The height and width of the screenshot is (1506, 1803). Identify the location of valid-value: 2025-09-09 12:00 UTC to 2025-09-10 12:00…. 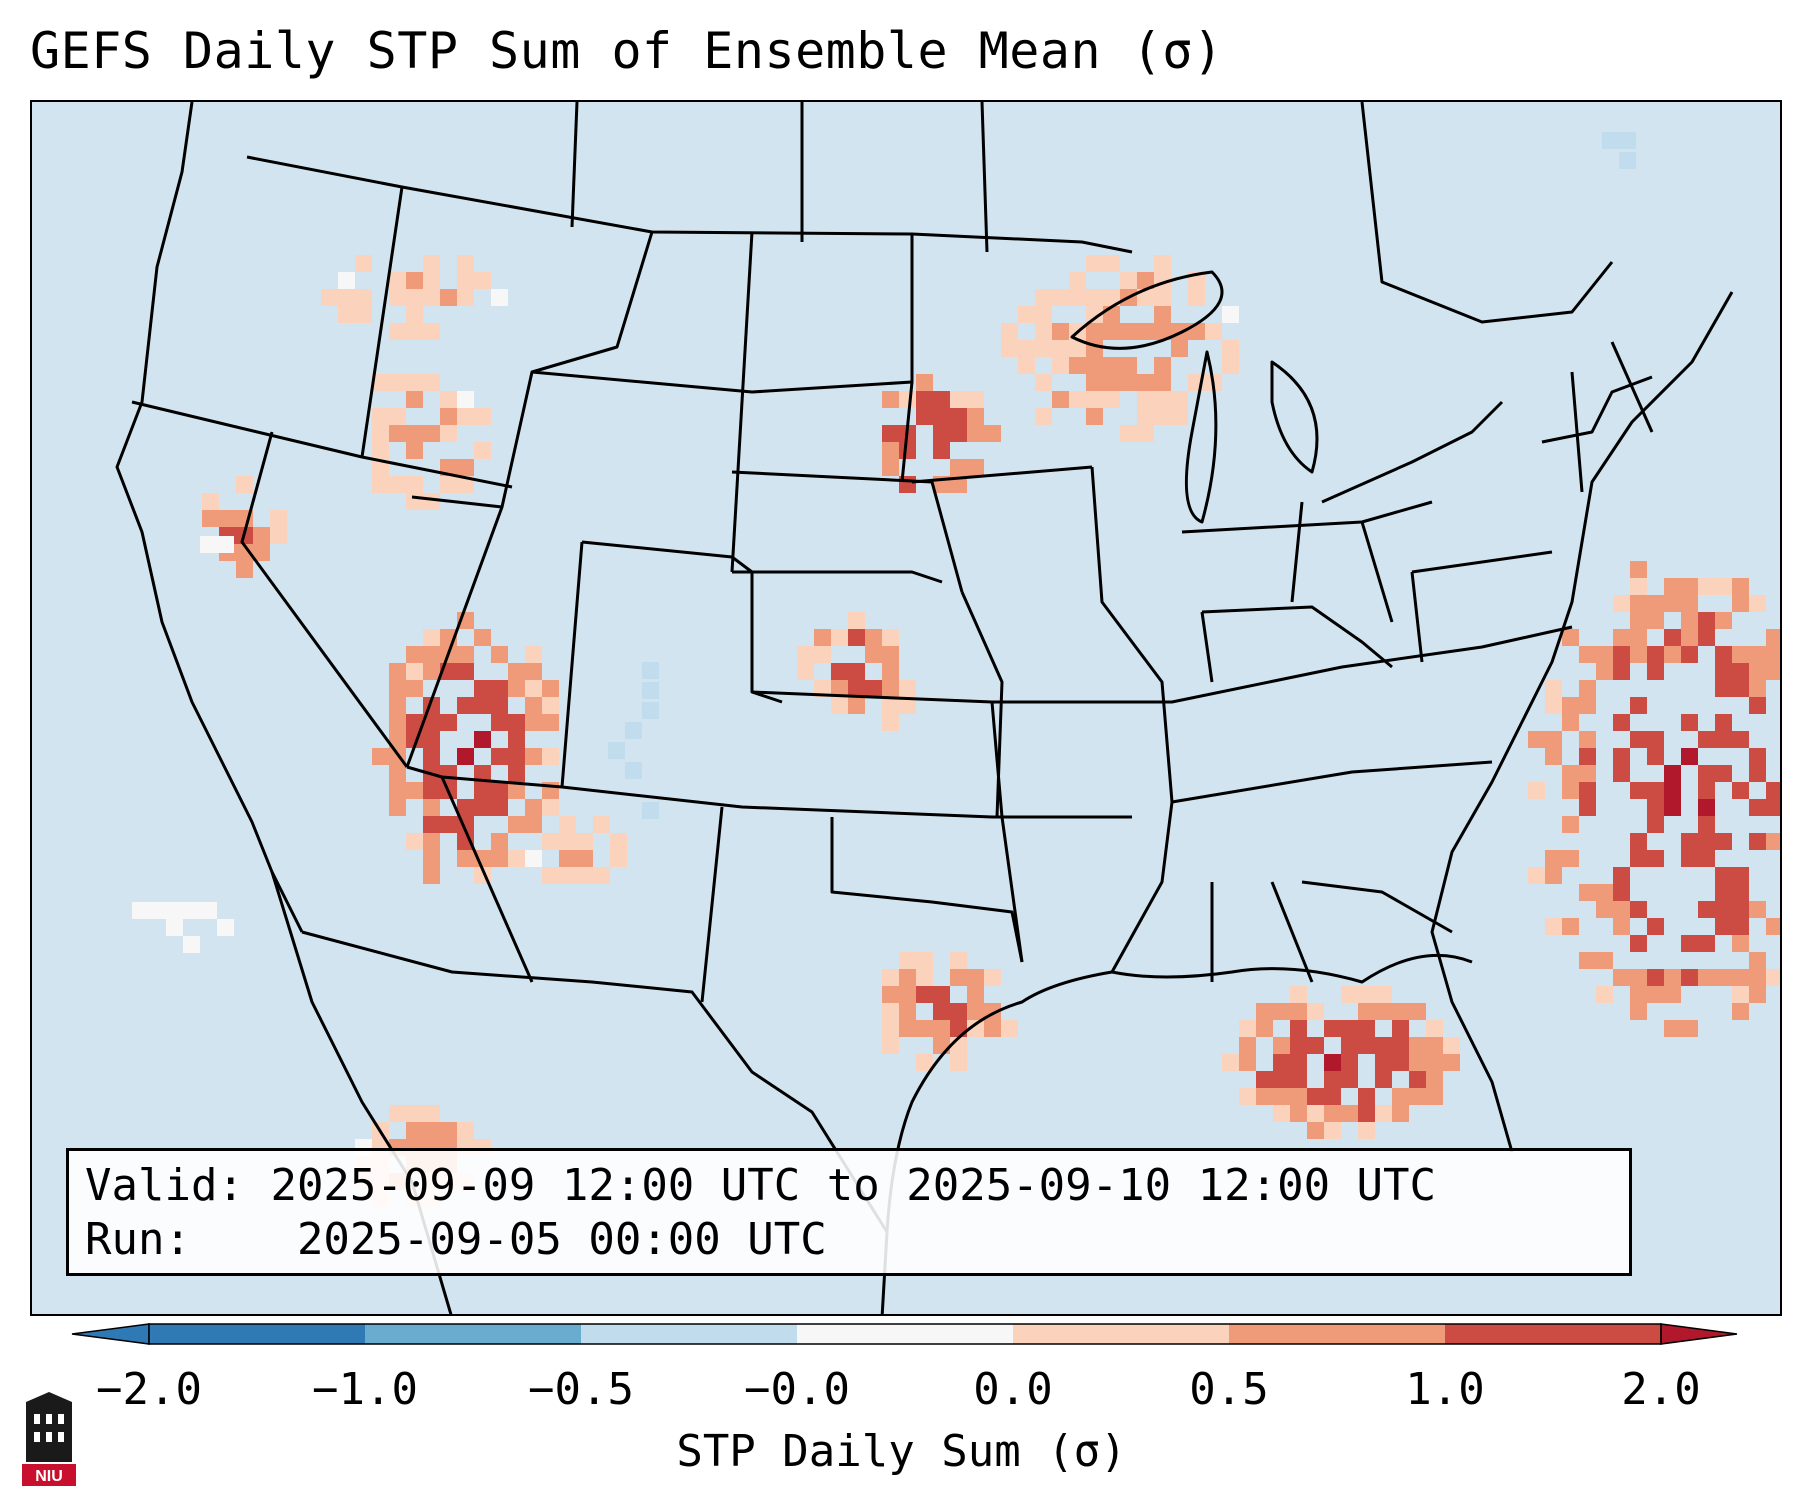
(853, 1185).